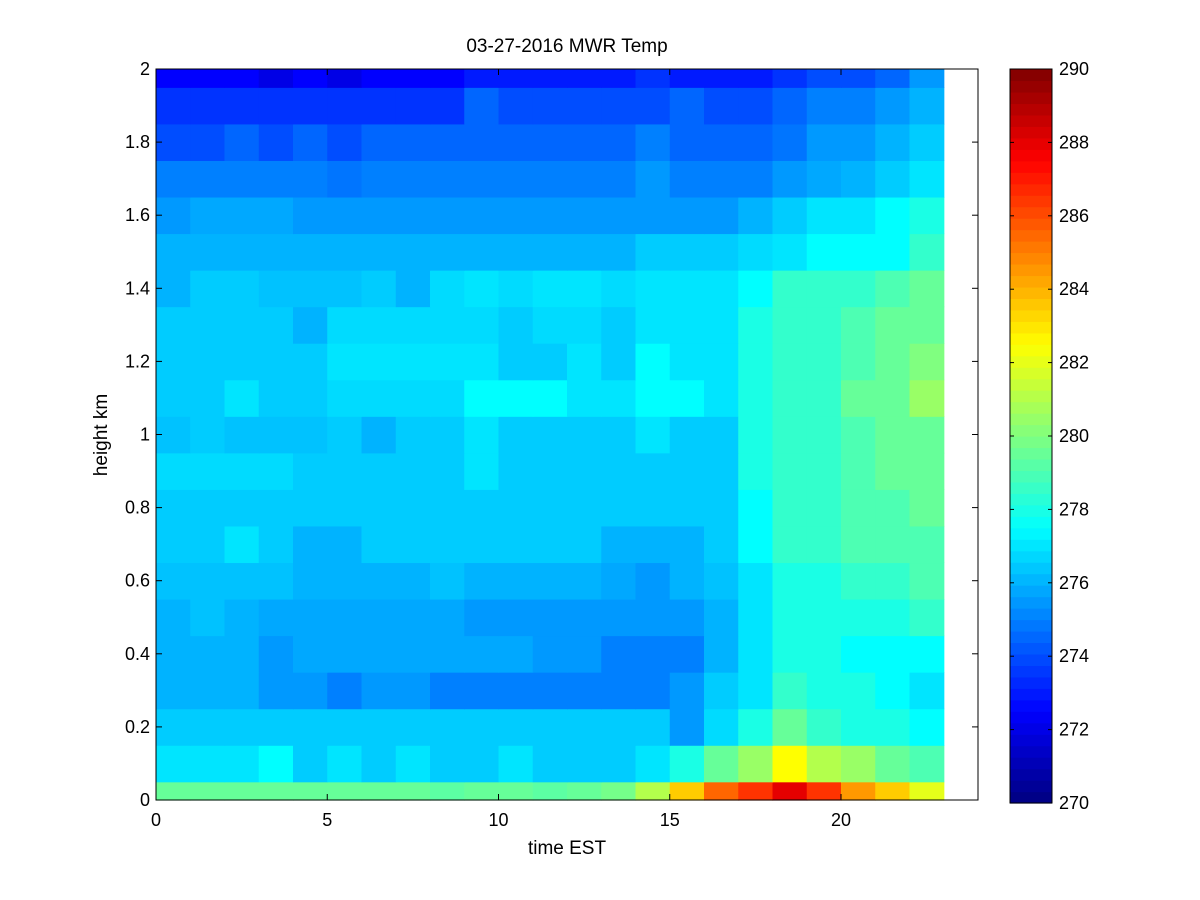 The image size is (1200, 900). Describe the element at coordinates (1074, 363) in the screenshot. I see `colorbar-tick-label: 282` at that location.